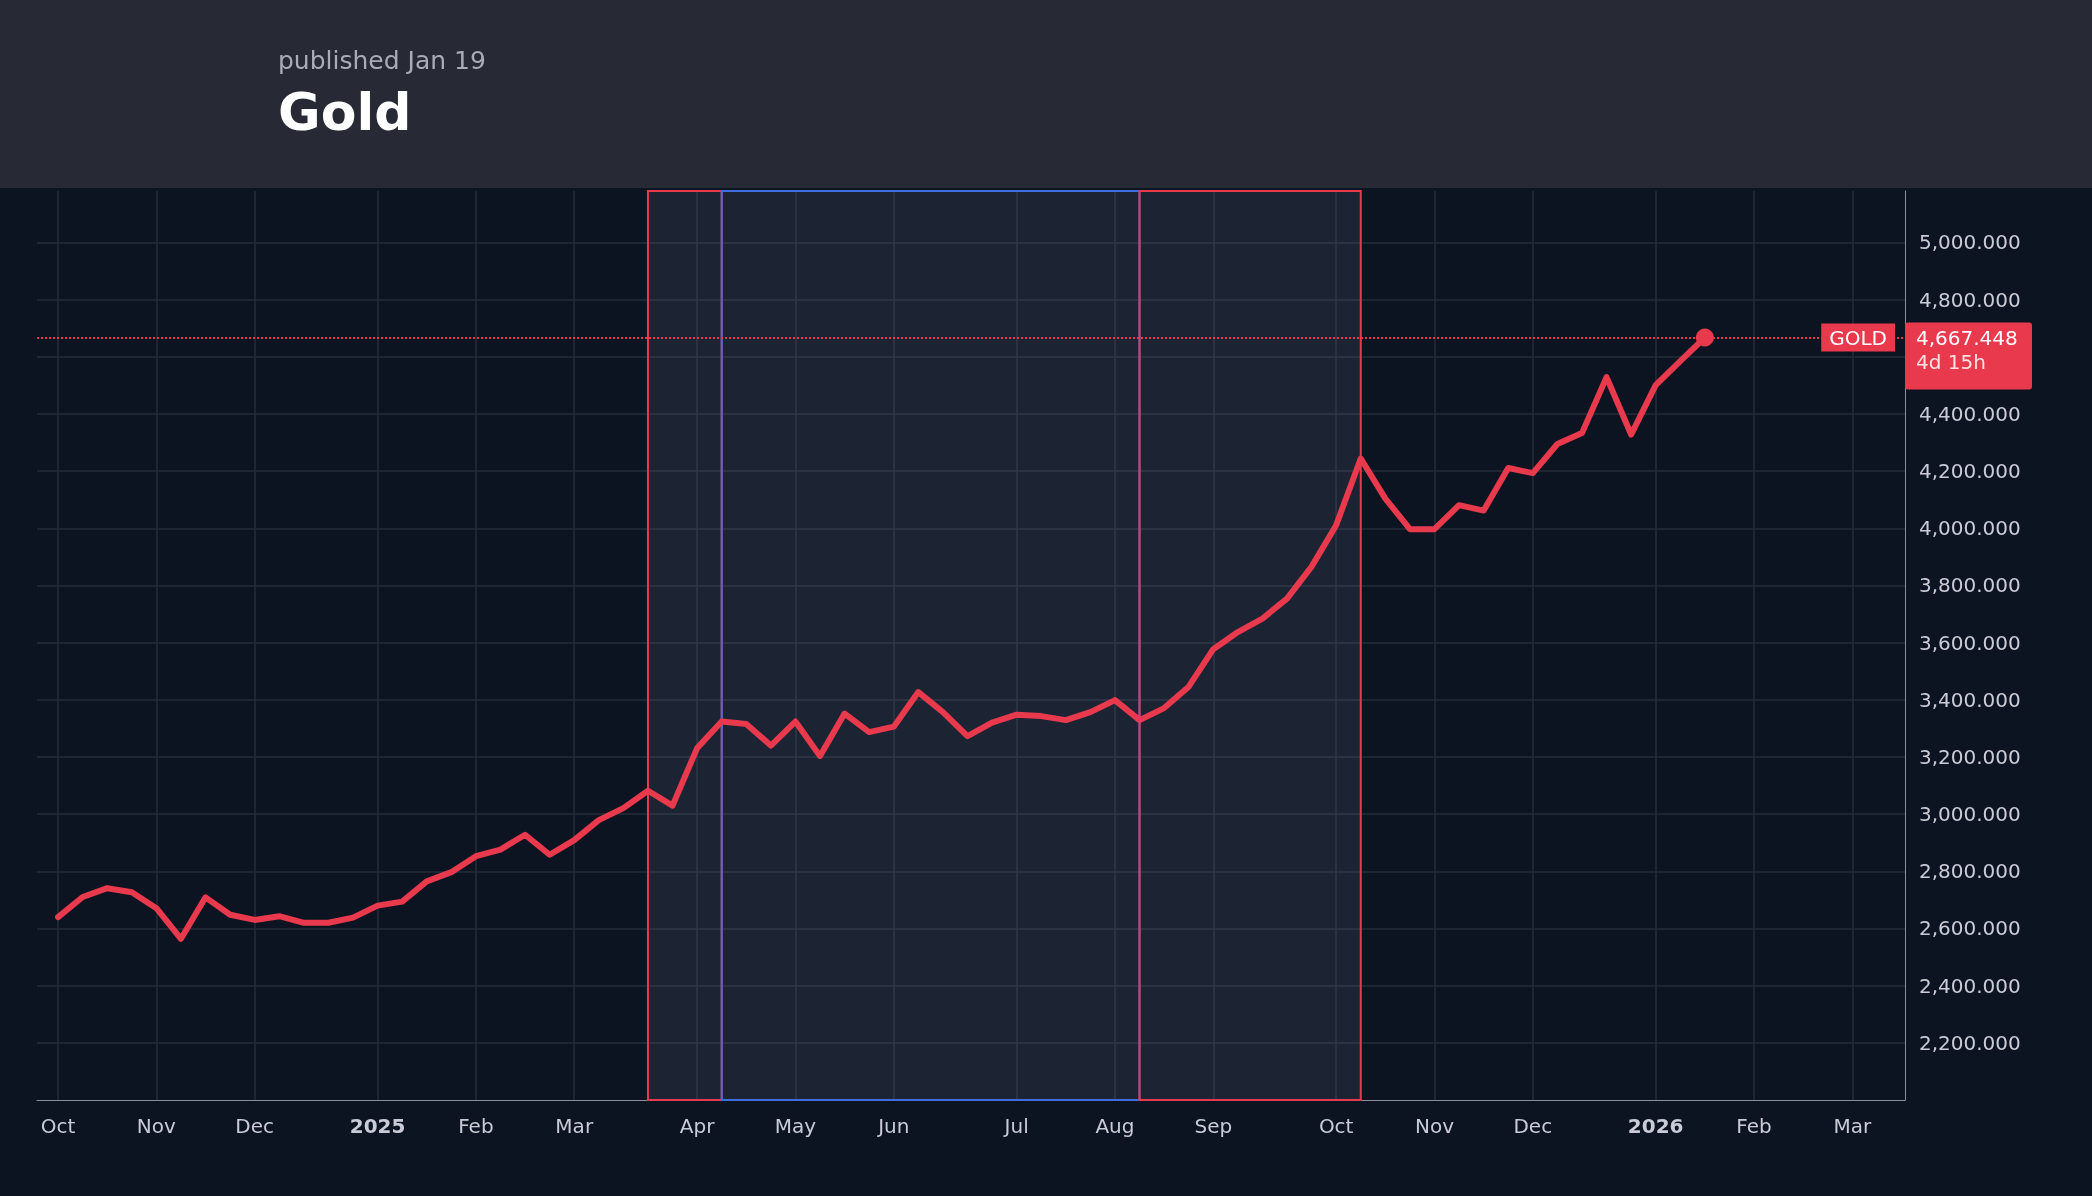 This screenshot has height=1196, width=2092. I want to click on y-tick-label: 3,200.000, so click(1970, 756).